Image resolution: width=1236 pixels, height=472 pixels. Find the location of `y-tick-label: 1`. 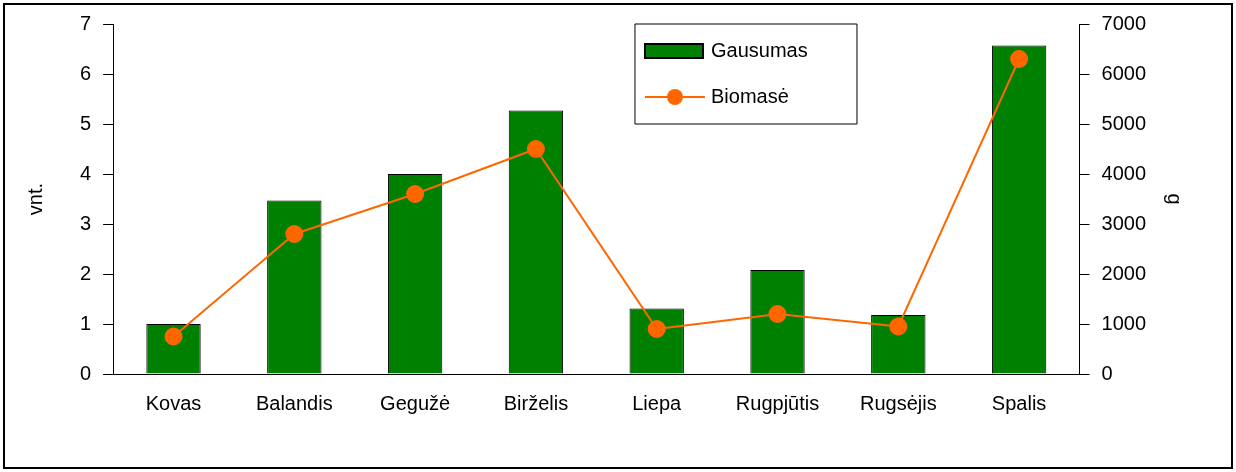

y-tick-label: 1 is located at coordinates (86, 322).